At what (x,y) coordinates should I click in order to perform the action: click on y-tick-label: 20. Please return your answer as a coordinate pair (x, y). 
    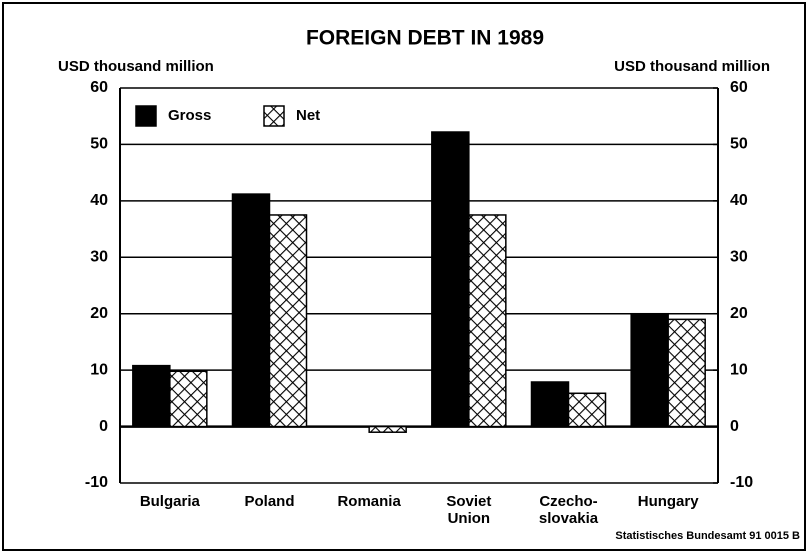
    Looking at the image, I should click on (99, 313).